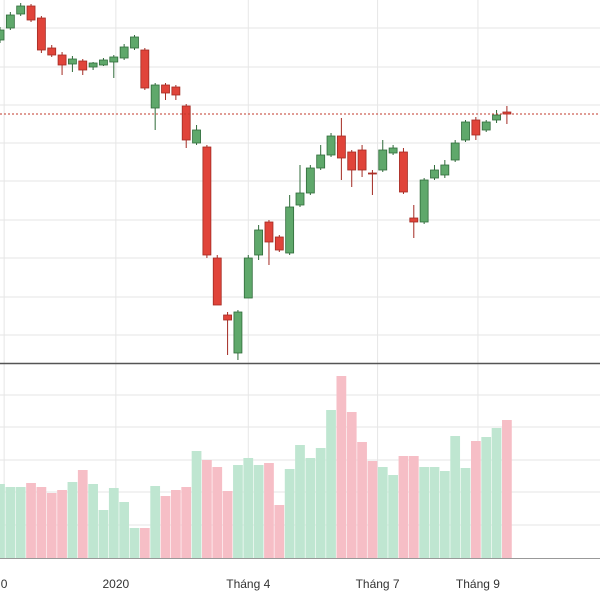  I want to click on x-tick-label: Tháng 7, so click(378, 584).